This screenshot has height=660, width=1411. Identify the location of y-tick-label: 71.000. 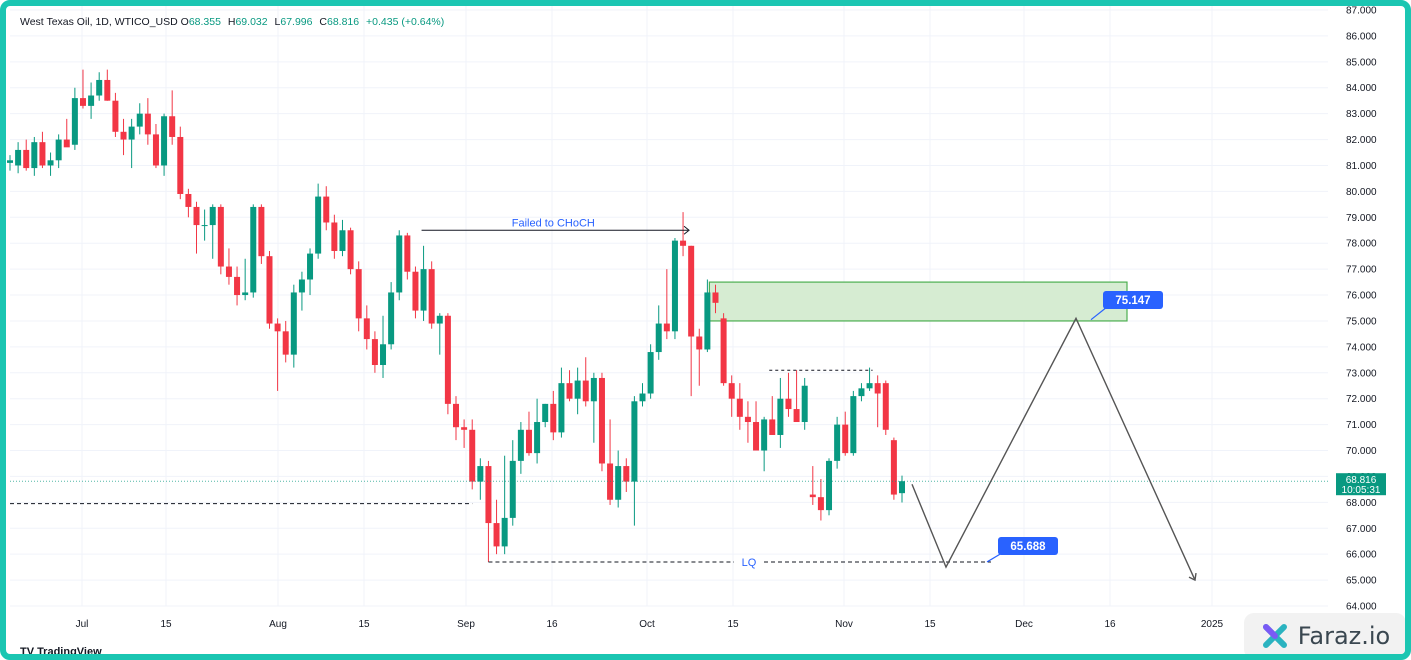
(1361, 425).